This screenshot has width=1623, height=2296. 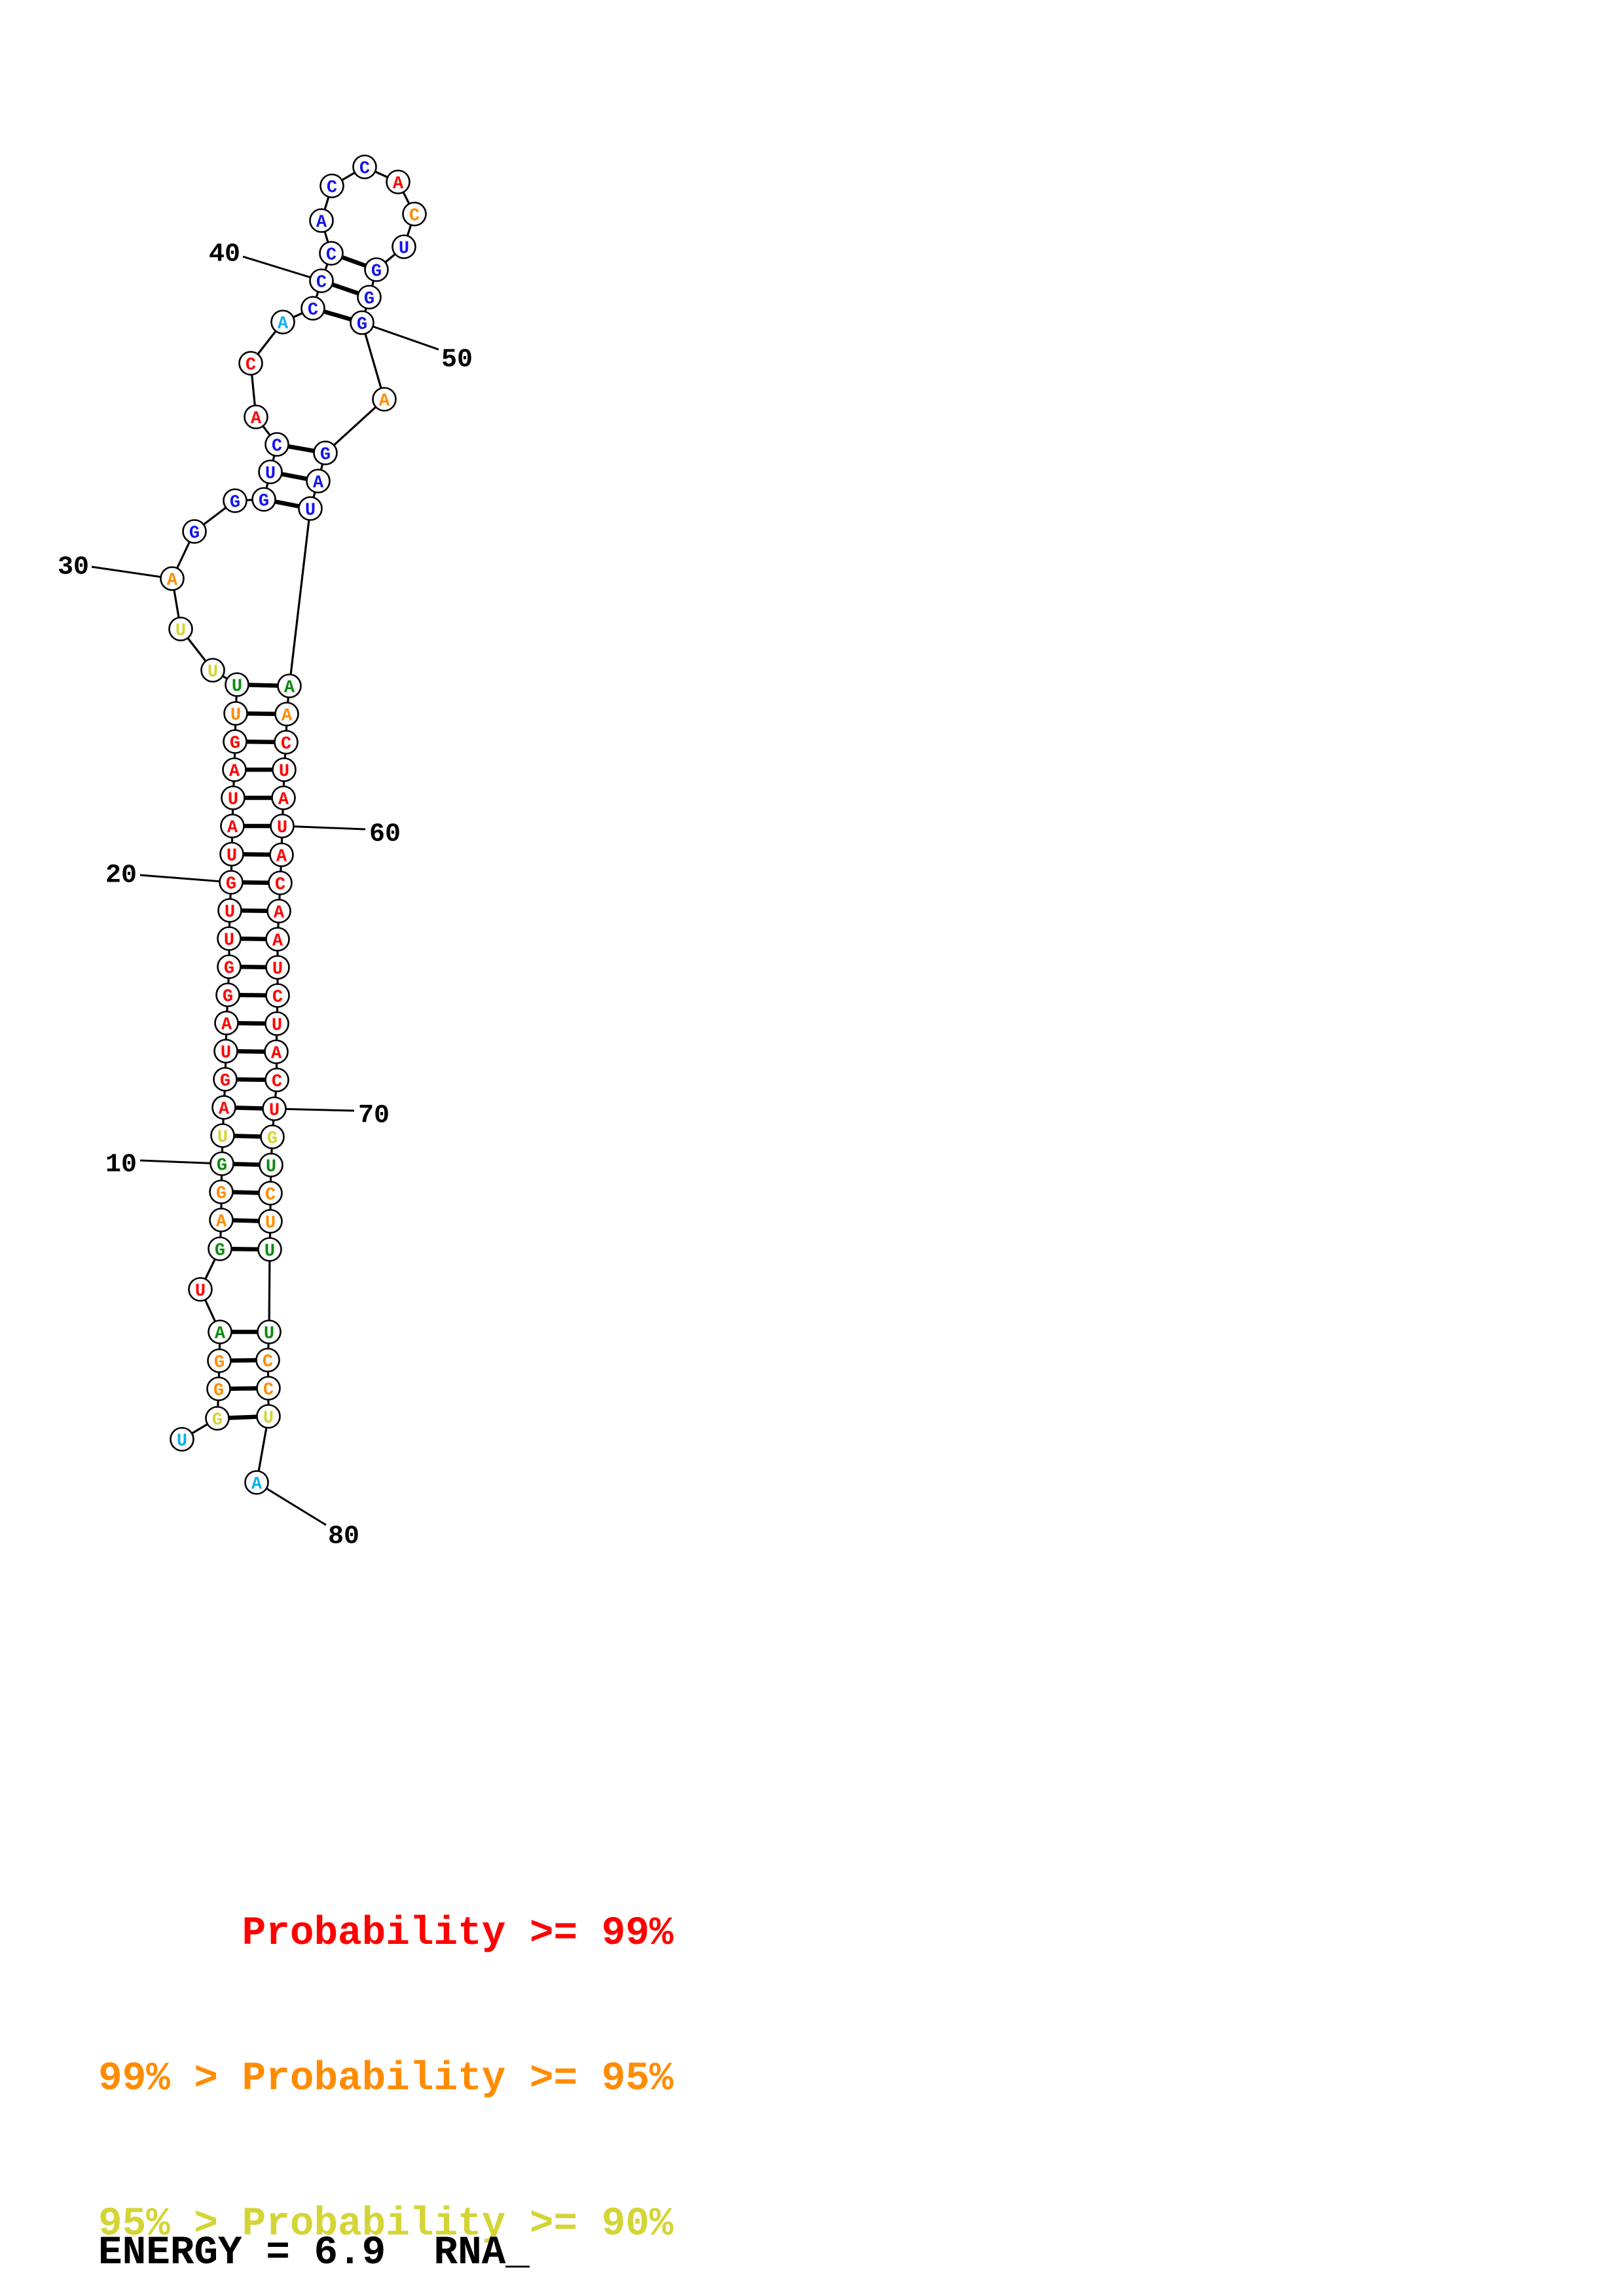 I want to click on position-label: 30, so click(x=73, y=567).